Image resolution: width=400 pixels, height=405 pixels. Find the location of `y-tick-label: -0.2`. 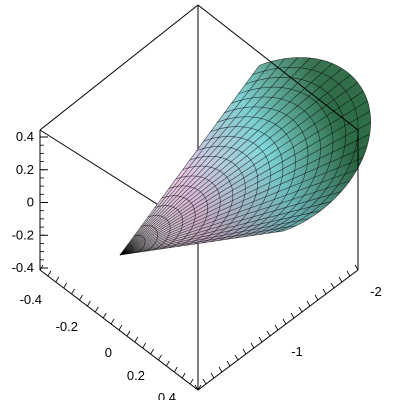

y-tick-label: -0.2 is located at coordinates (67, 326).